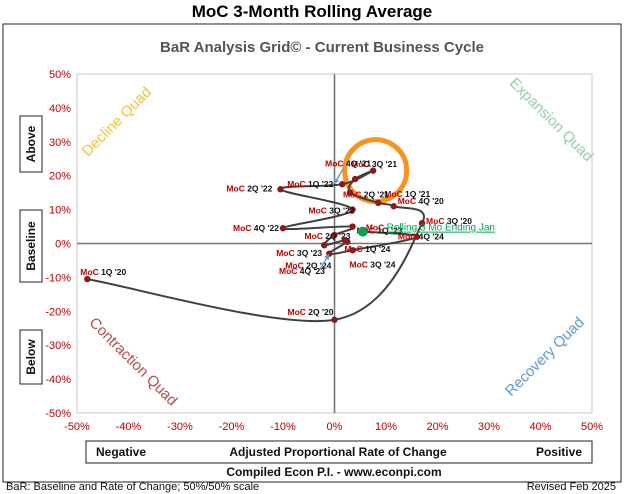  I want to click on x-label-positive: Positive, so click(559, 452).